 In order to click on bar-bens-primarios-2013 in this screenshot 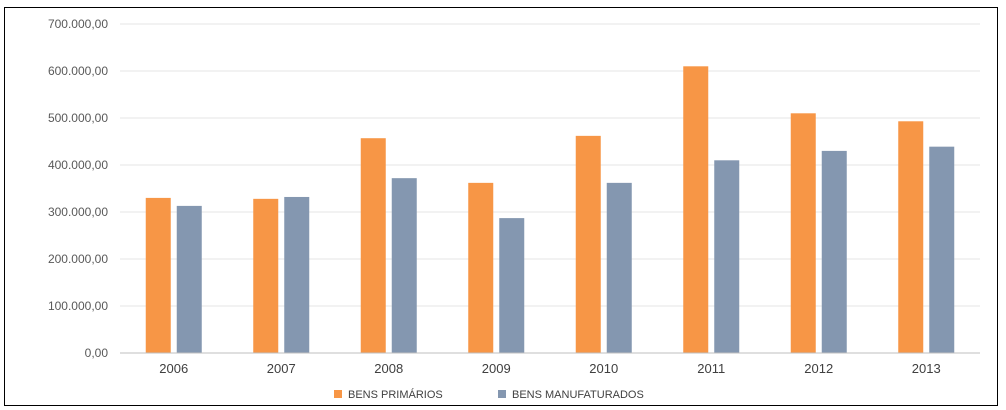, I will do `click(911, 237)`.